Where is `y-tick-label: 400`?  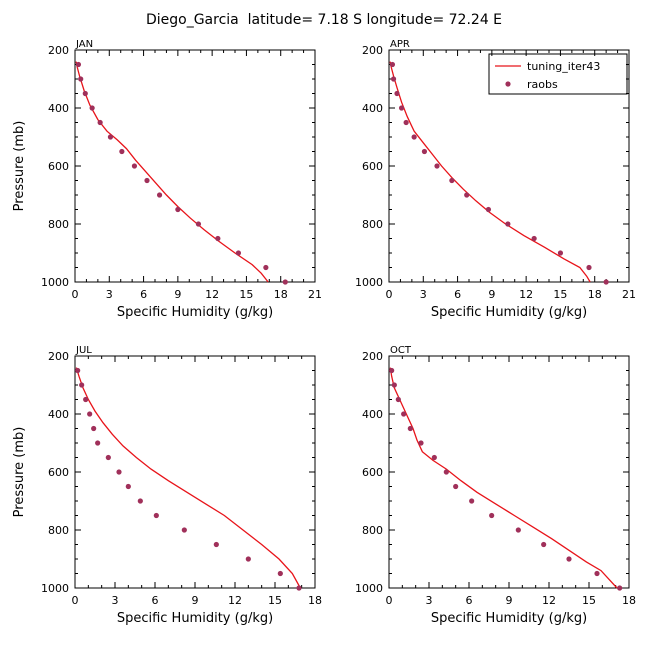
y-tick-label: 400 is located at coordinates (58, 108).